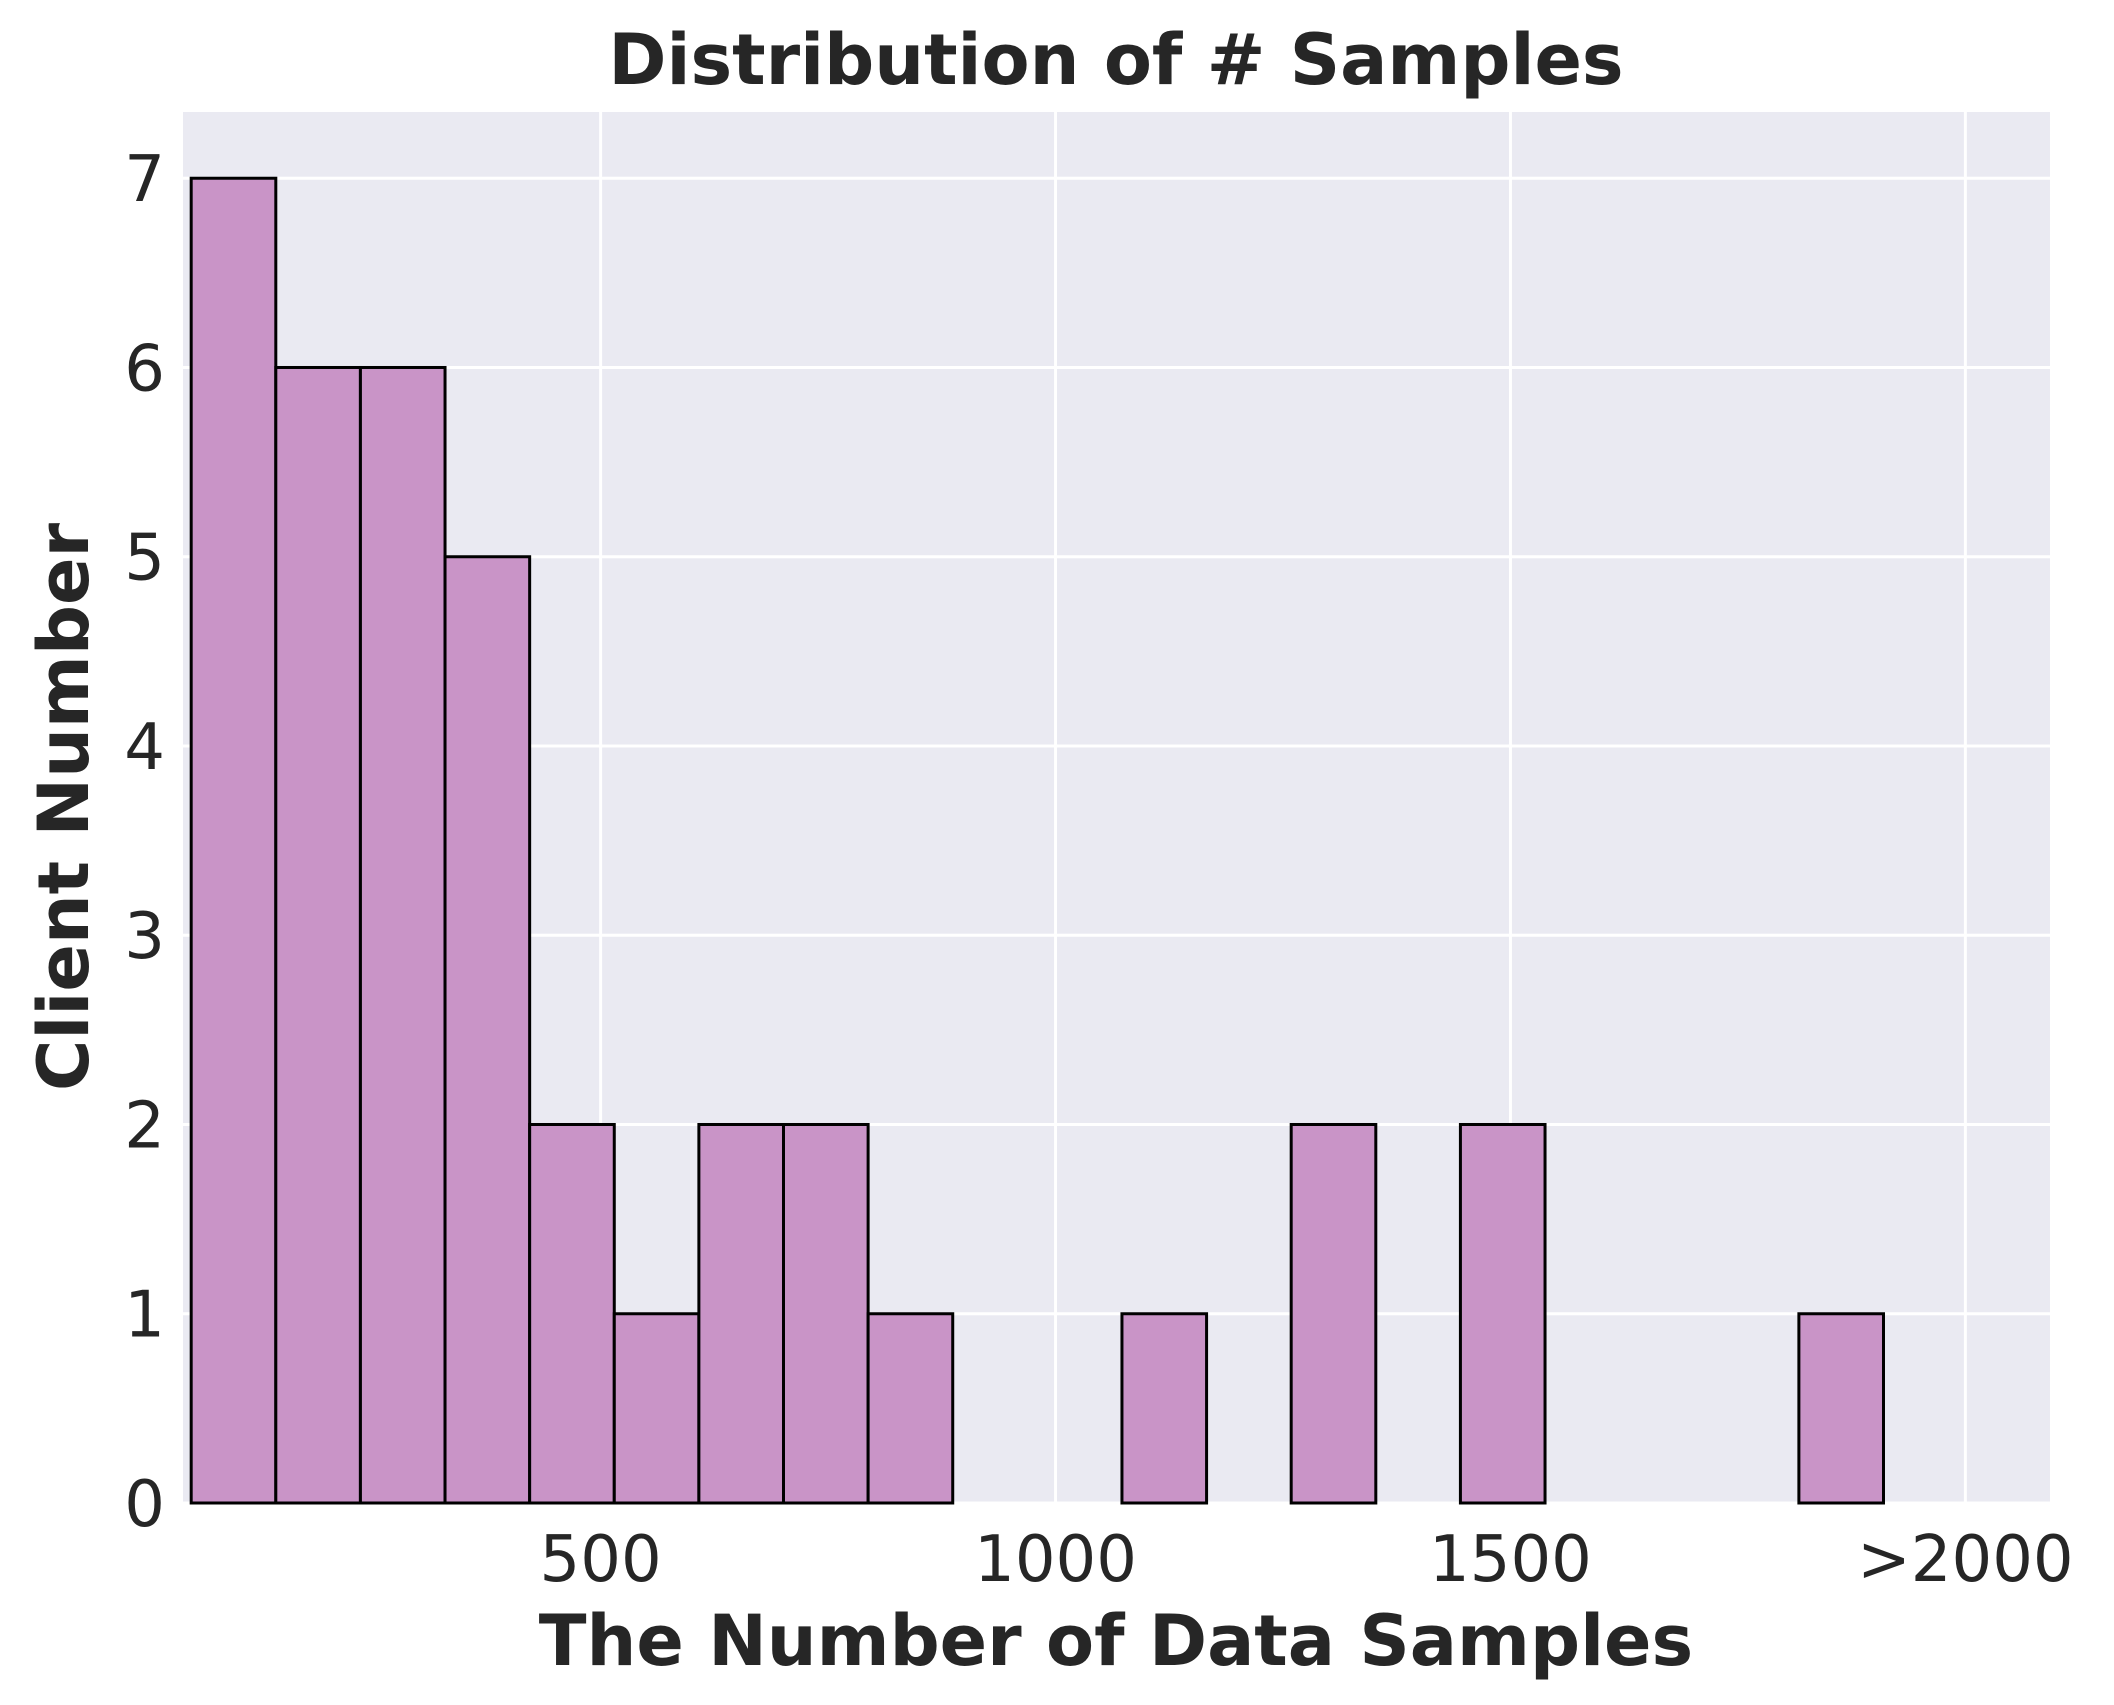 The width and height of the screenshot is (2114, 1705). What do you see at coordinates (144, 369) in the screenshot?
I see `y-tick-label: 6` at bounding box center [144, 369].